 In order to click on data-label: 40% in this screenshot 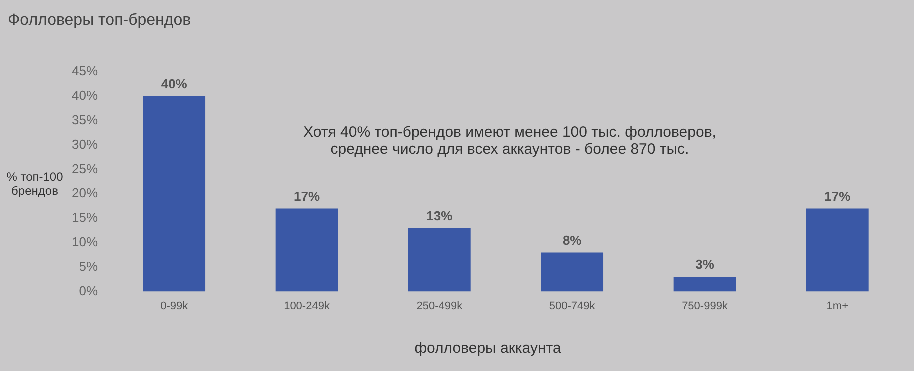, I will do `click(174, 84)`.